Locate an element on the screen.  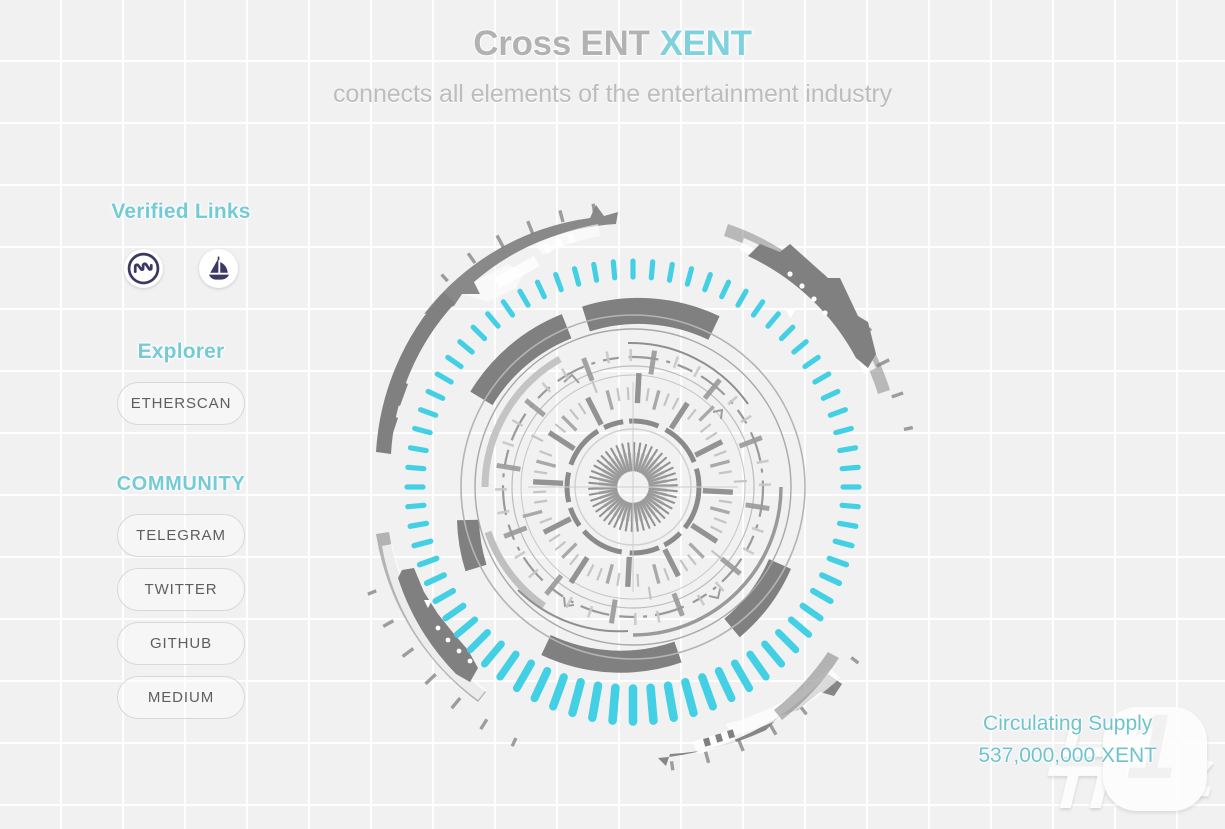
crosshair is located at coordinates (633, 487).